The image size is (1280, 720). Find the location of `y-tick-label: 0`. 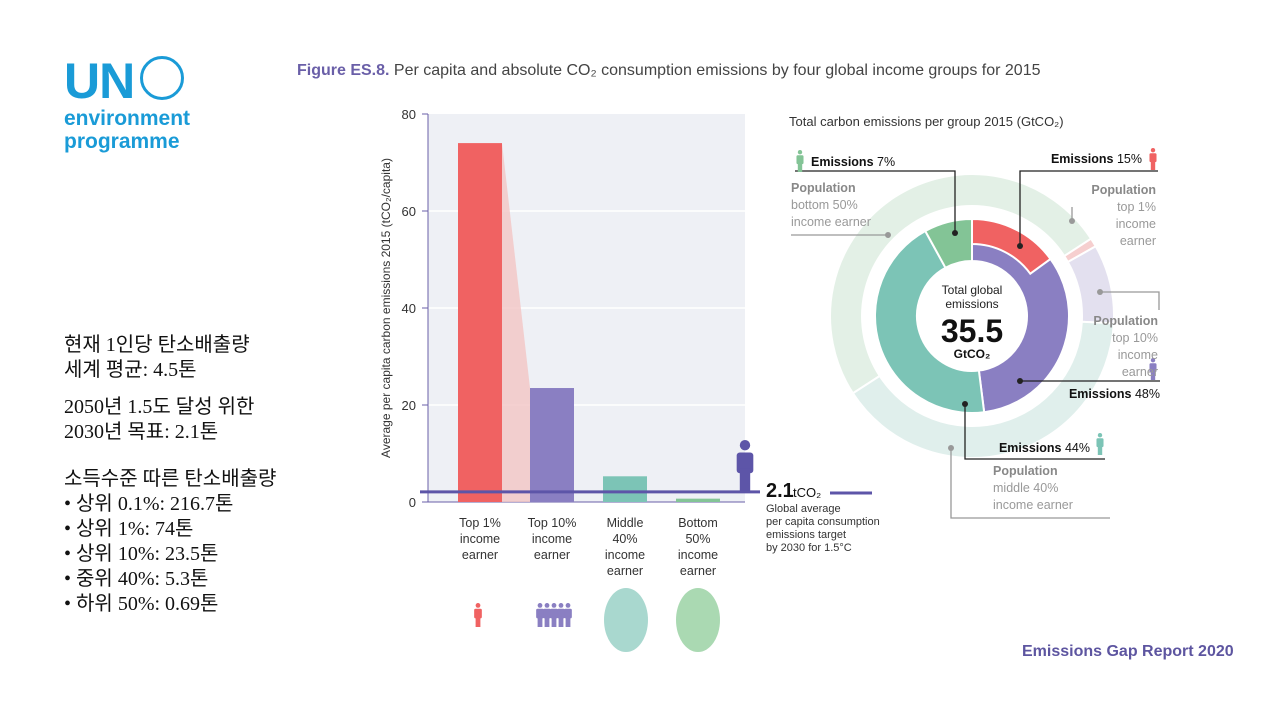

y-tick-label: 0 is located at coordinates (412, 502).